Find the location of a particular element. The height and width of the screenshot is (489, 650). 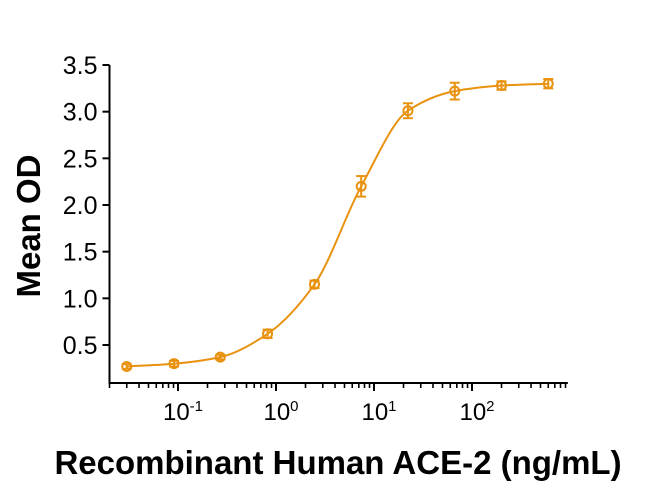

y-tick-label: 3.0 is located at coordinates (80, 113).